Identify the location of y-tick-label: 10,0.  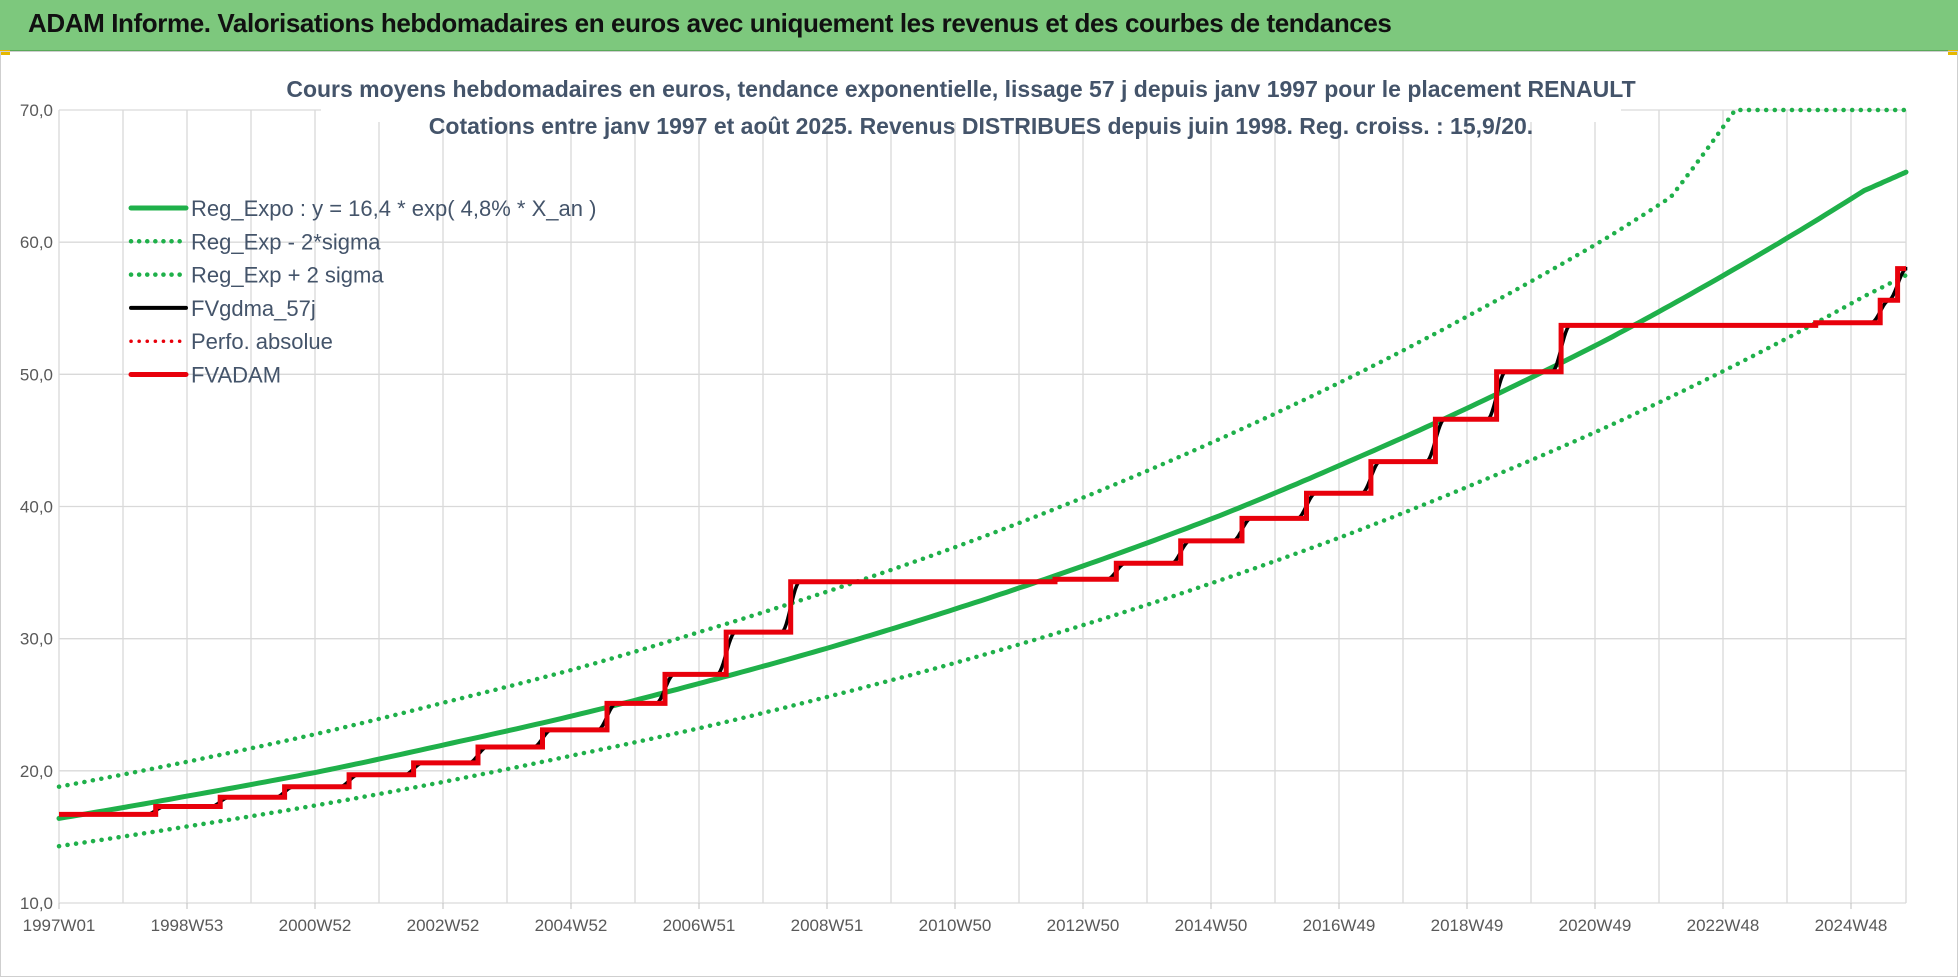
(36, 903).